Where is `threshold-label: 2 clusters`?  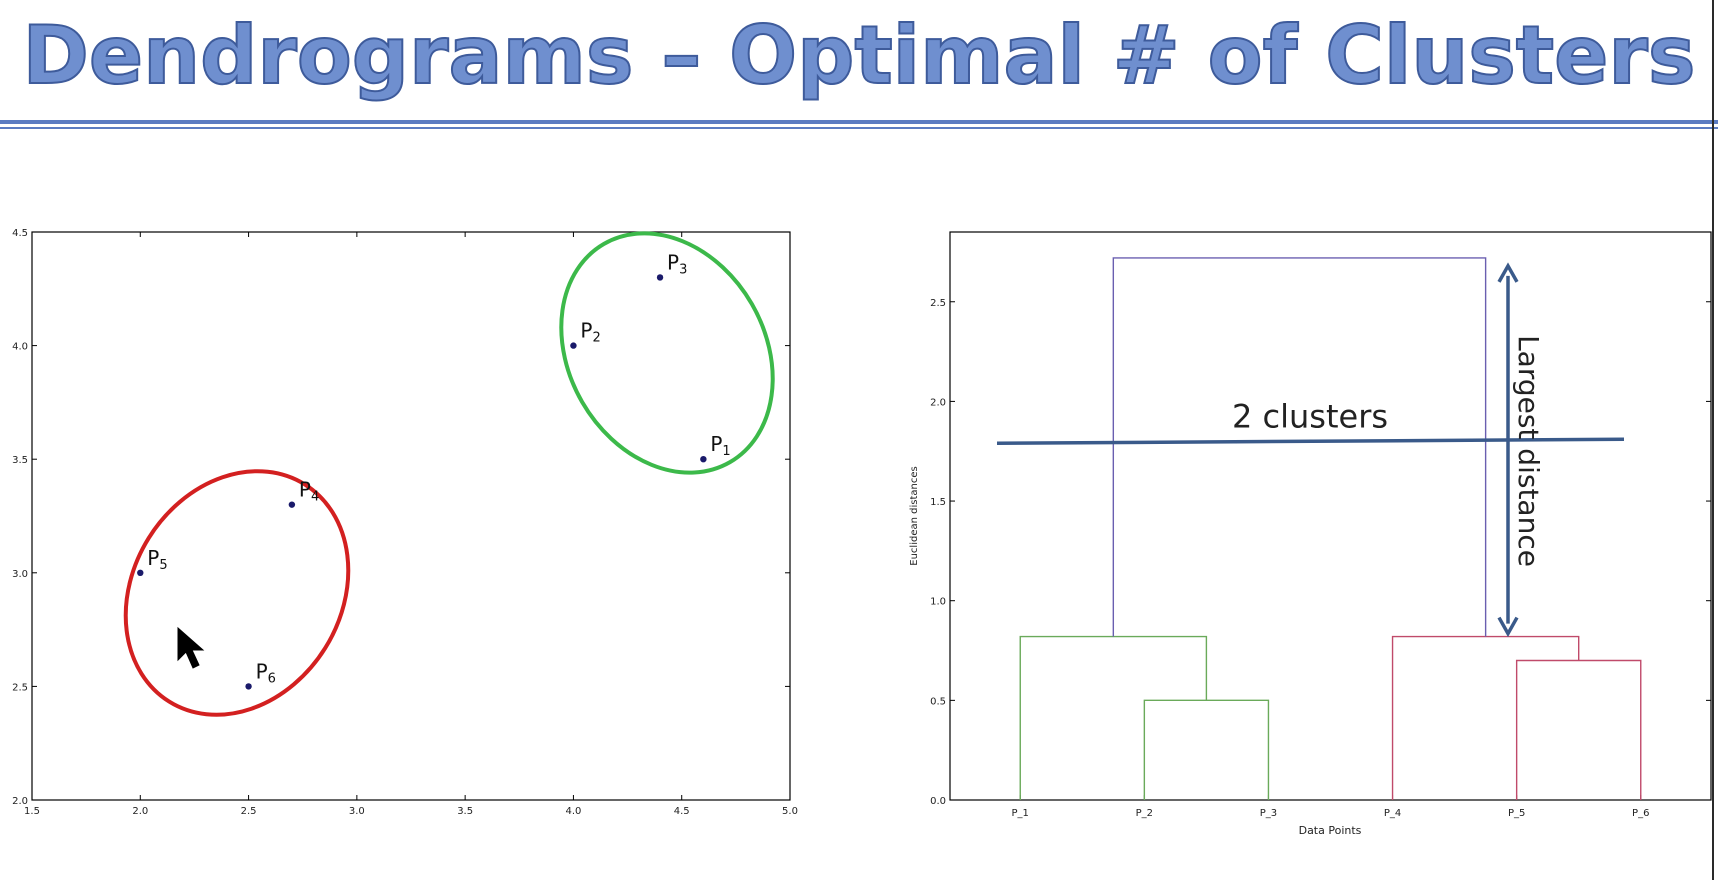 threshold-label: 2 clusters is located at coordinates (1310, 416).